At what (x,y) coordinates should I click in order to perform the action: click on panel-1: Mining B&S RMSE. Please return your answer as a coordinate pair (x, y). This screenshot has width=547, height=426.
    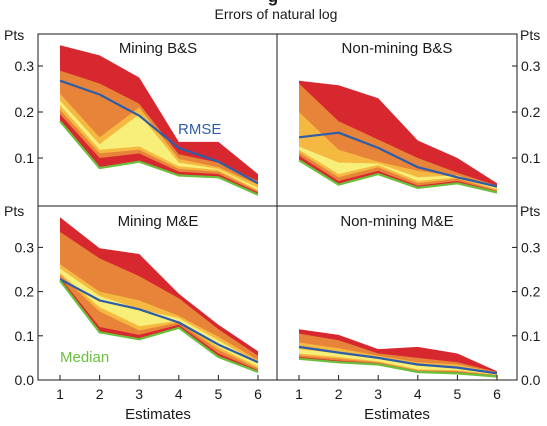
    Looking at the image, I should click on (159, 118).